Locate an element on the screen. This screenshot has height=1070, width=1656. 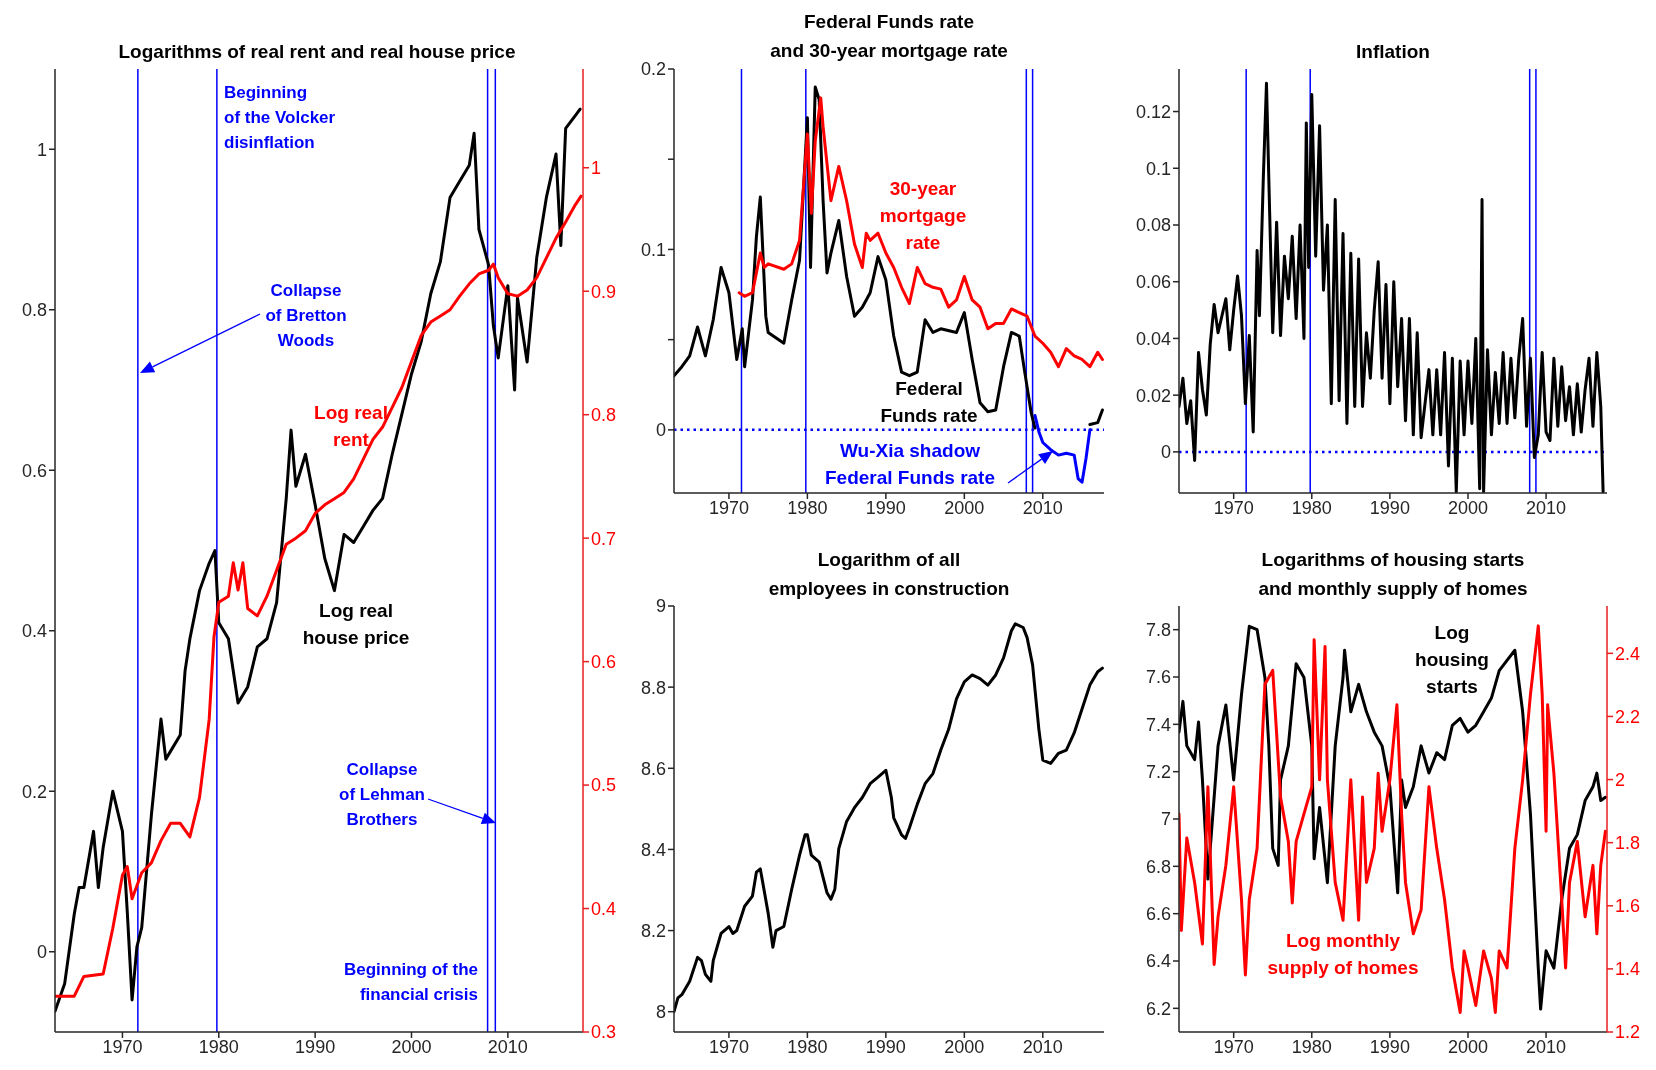
y2-tick-label: 0.6 is located at coordinates (604, 662).